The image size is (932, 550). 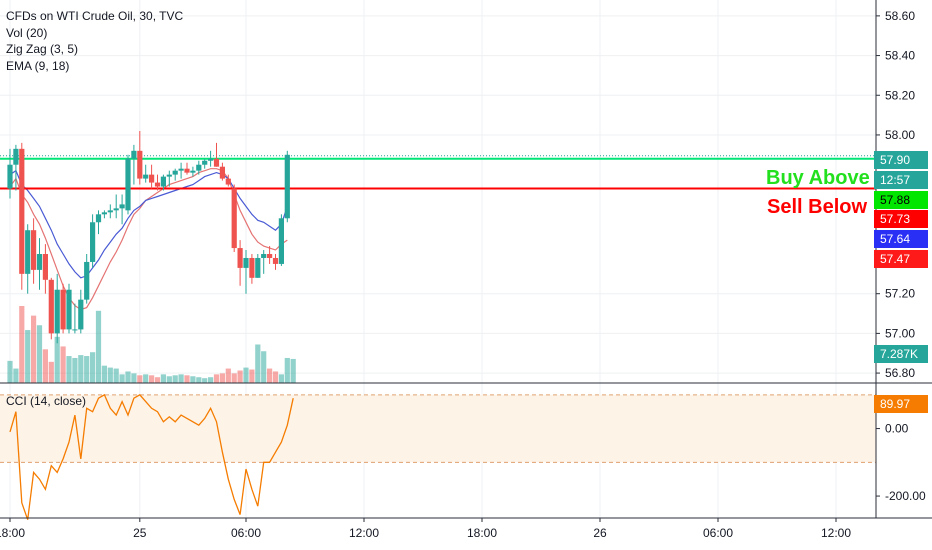 I want to click on sell-below-annotation: Sell Below, so click(x=817, y=207).